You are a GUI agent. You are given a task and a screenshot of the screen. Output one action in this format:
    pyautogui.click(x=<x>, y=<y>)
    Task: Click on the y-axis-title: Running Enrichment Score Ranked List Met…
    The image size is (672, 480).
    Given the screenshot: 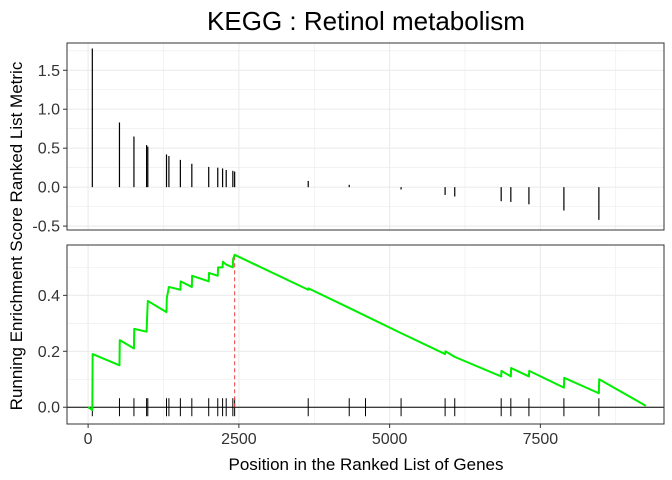 What is the action you would take?
    pyautogui.click(x=16, y=235)
    